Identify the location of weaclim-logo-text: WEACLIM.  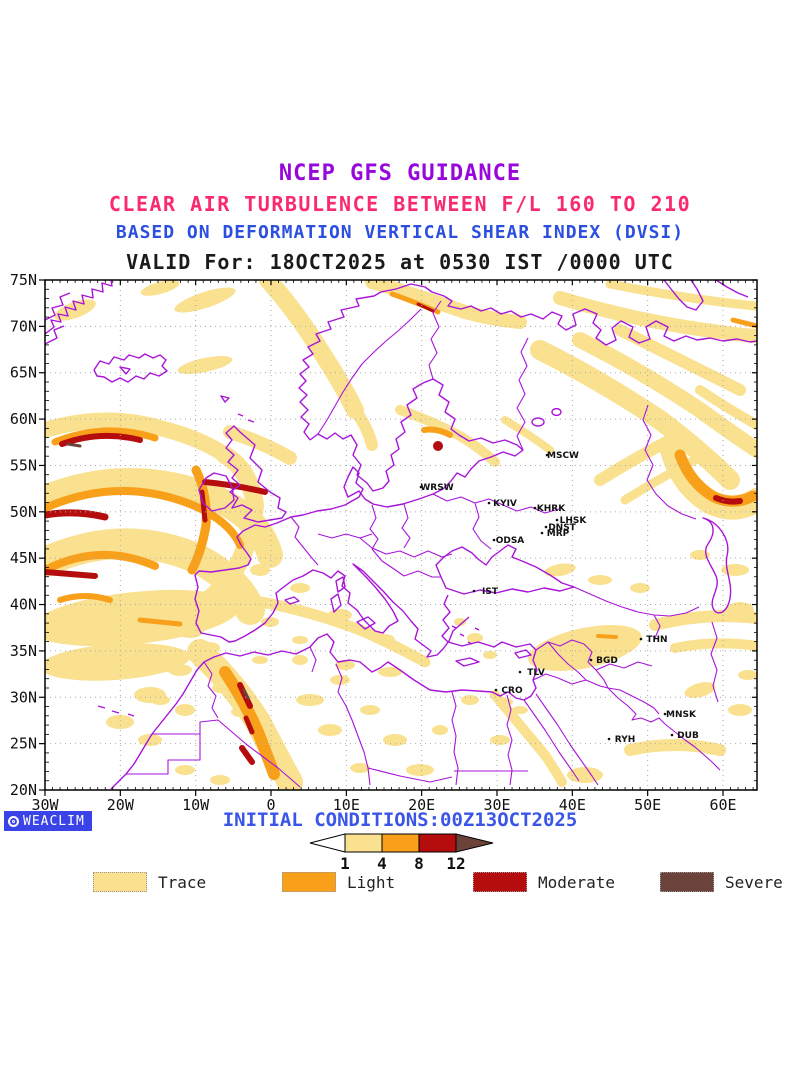
(54, 821).